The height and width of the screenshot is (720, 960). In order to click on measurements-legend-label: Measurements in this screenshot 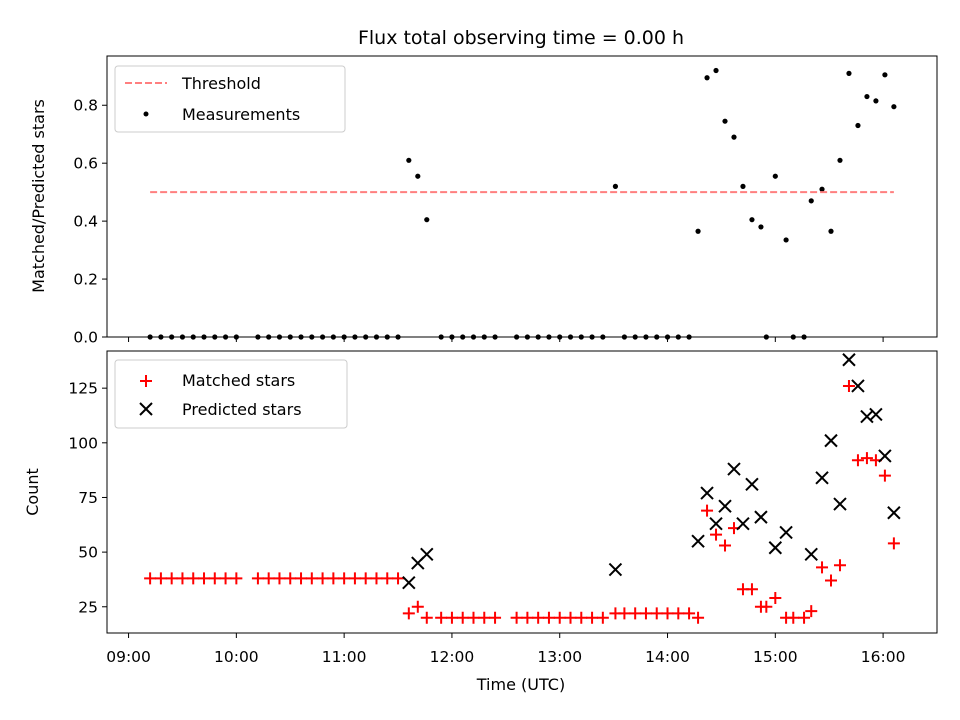, I will do `click(241, 114)`.